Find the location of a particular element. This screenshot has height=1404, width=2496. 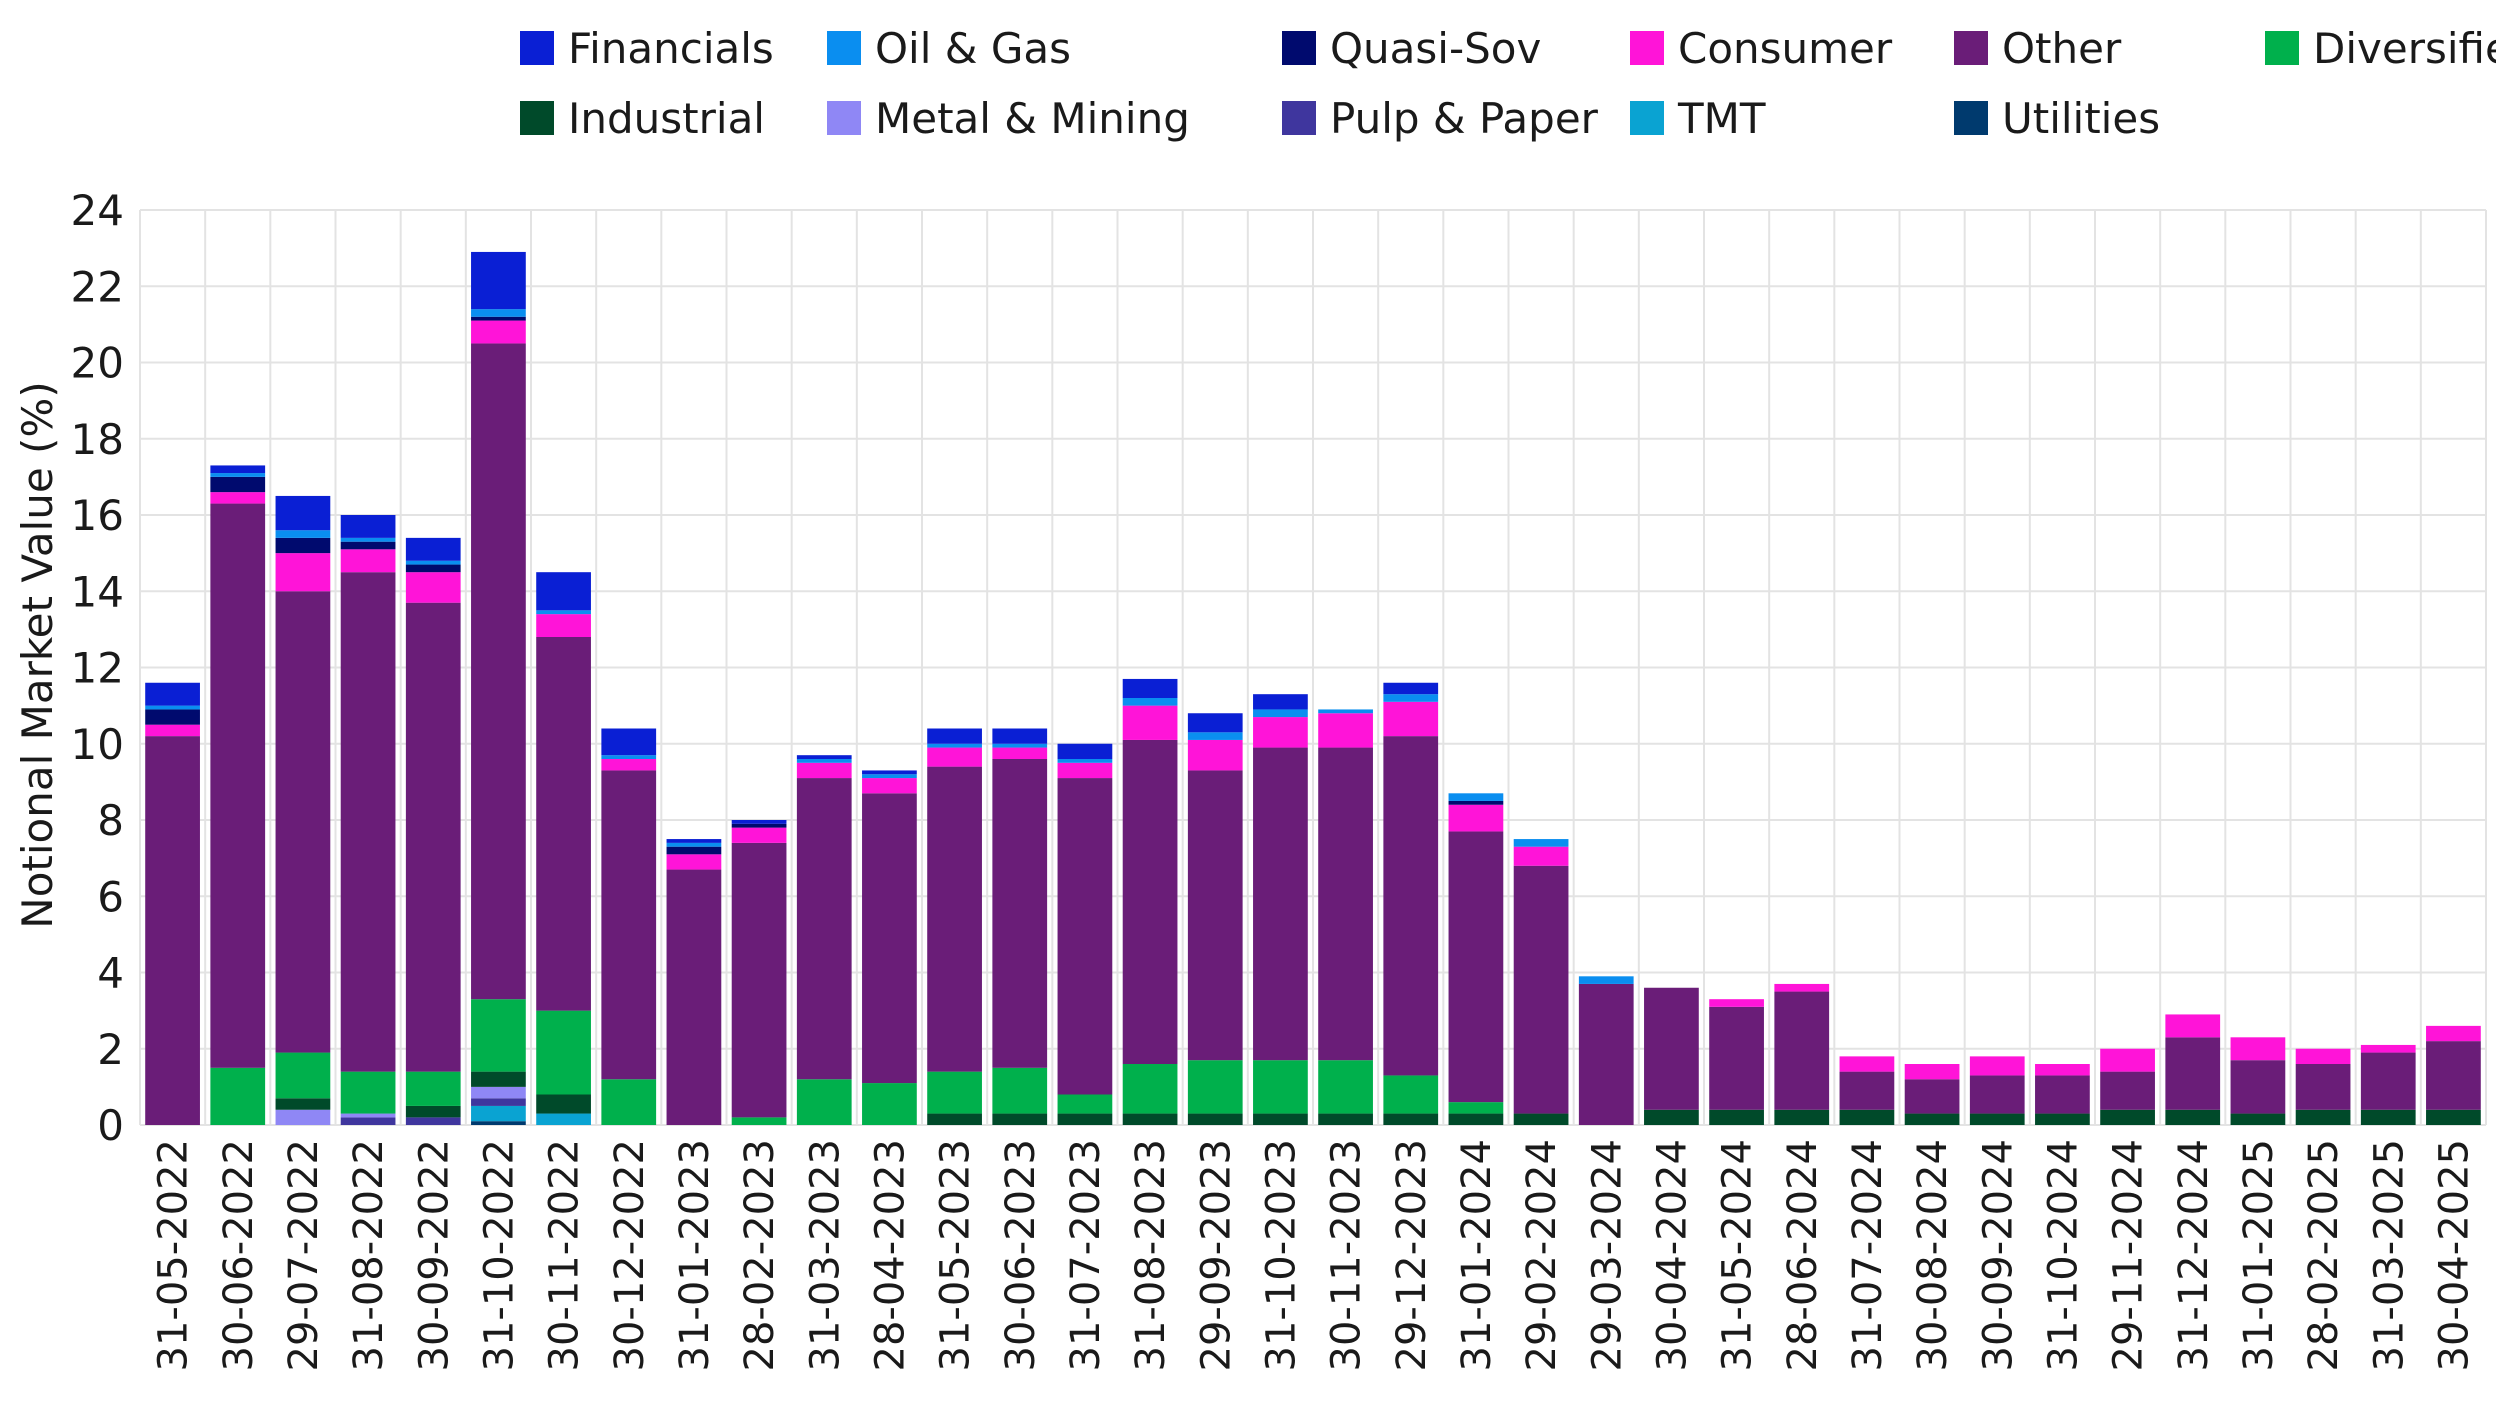

x-tick-label: 30-11-2023 is located at coordinates (1347, 1255).